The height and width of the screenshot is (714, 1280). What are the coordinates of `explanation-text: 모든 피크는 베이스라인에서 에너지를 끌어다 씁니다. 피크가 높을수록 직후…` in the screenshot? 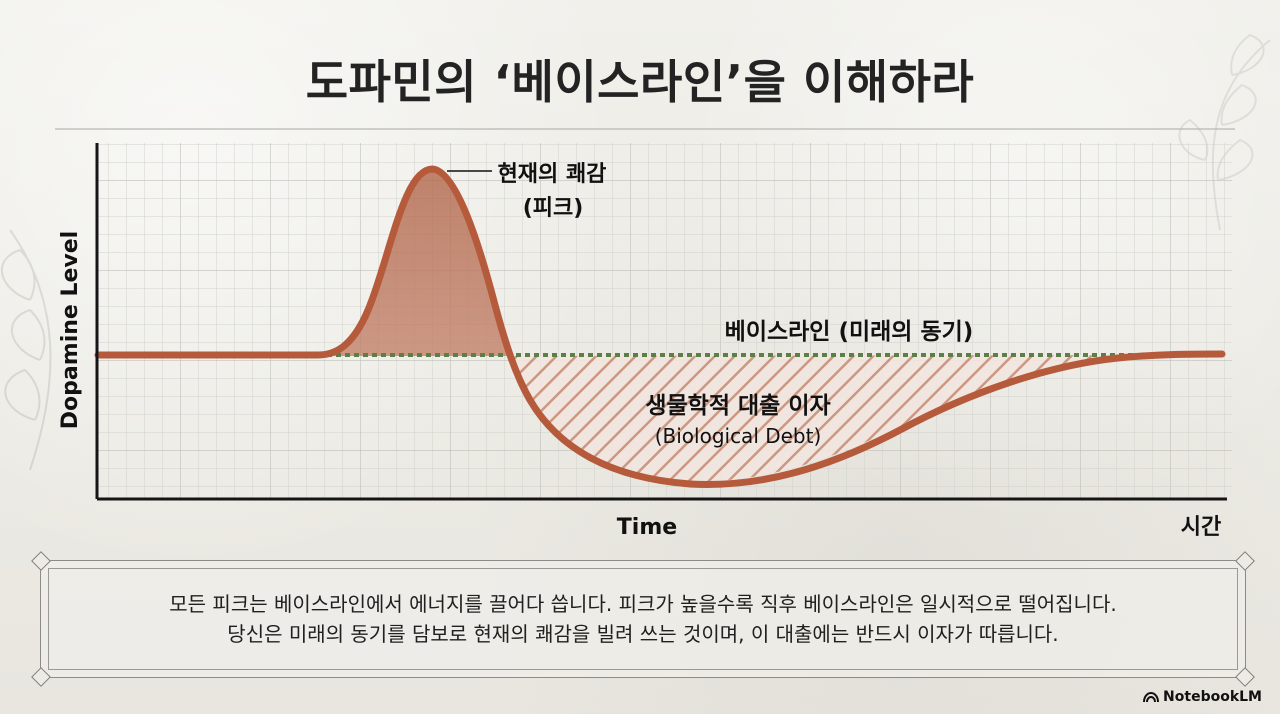 It's located at (642, 619).